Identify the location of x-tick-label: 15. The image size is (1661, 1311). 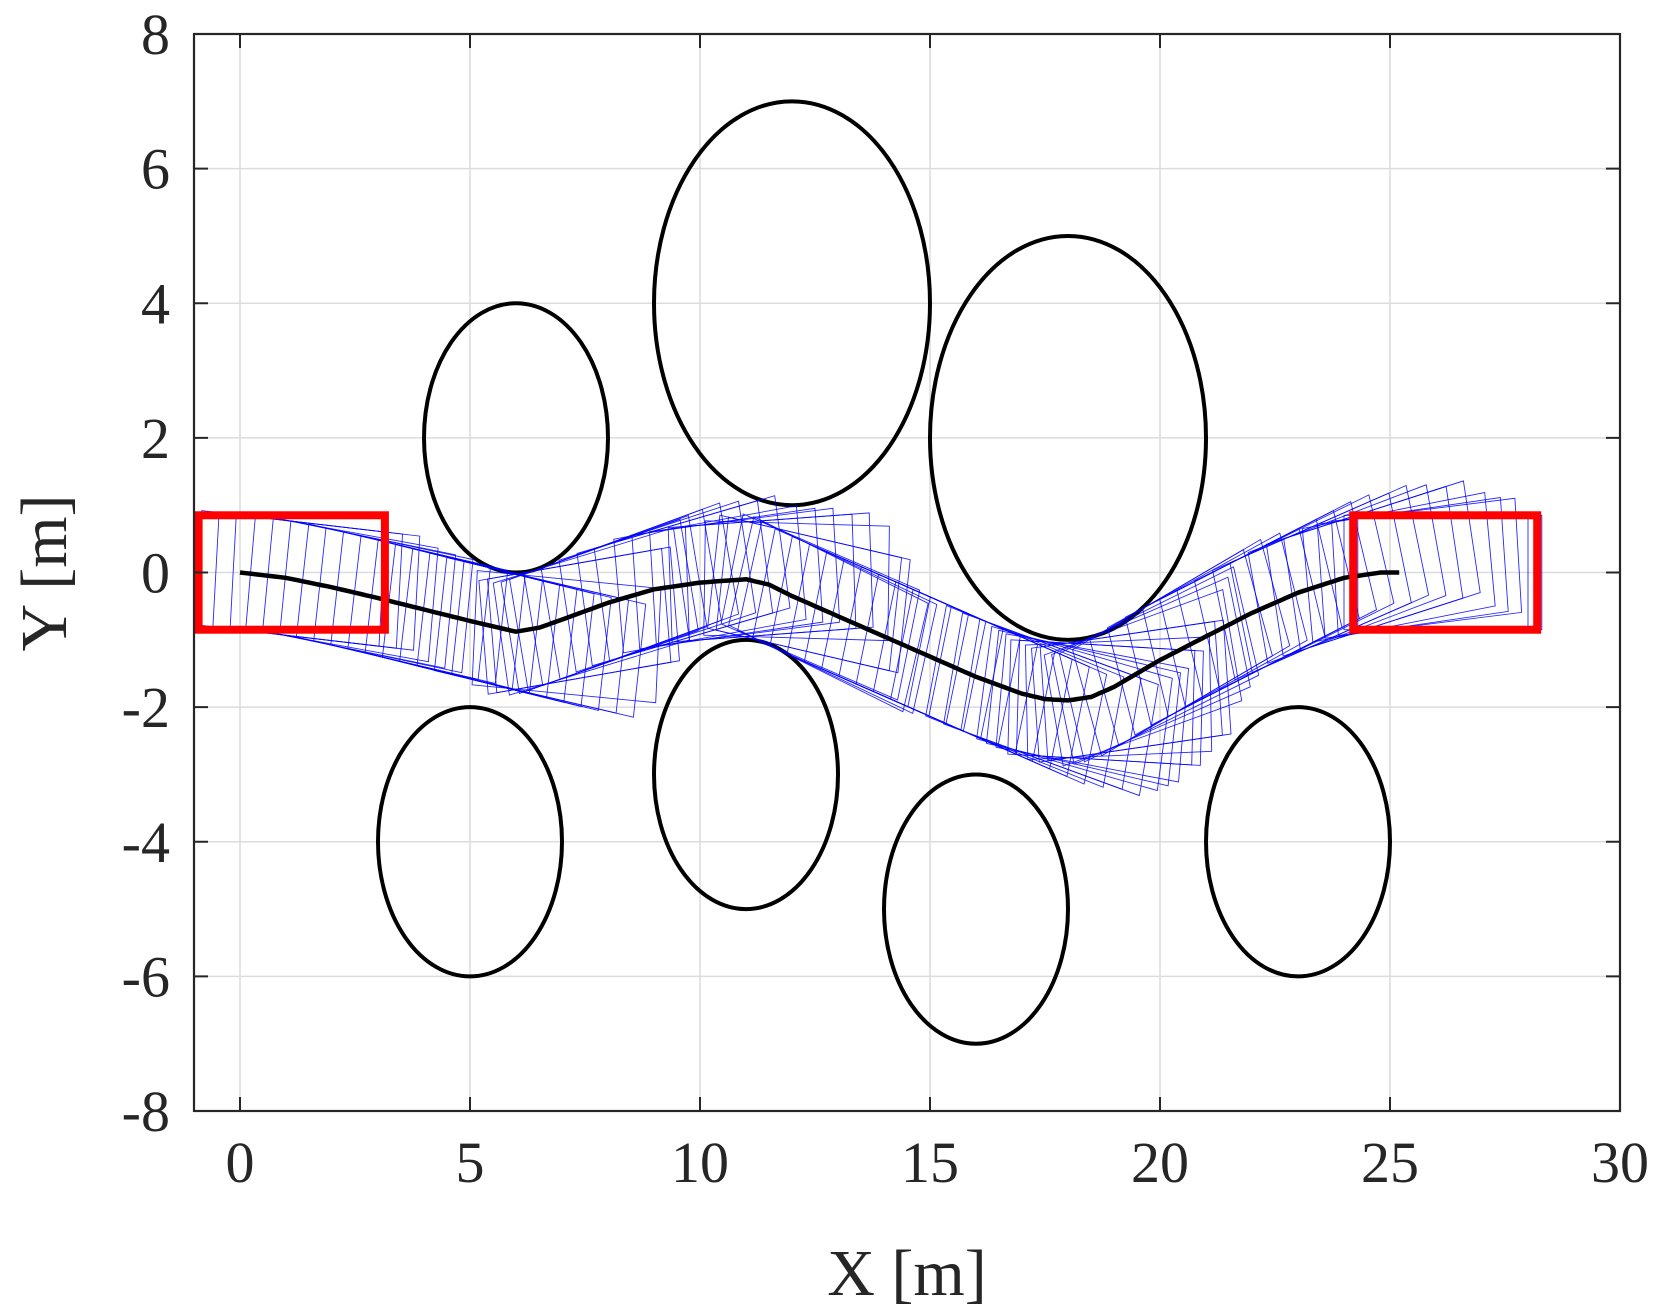
(930, 1162).